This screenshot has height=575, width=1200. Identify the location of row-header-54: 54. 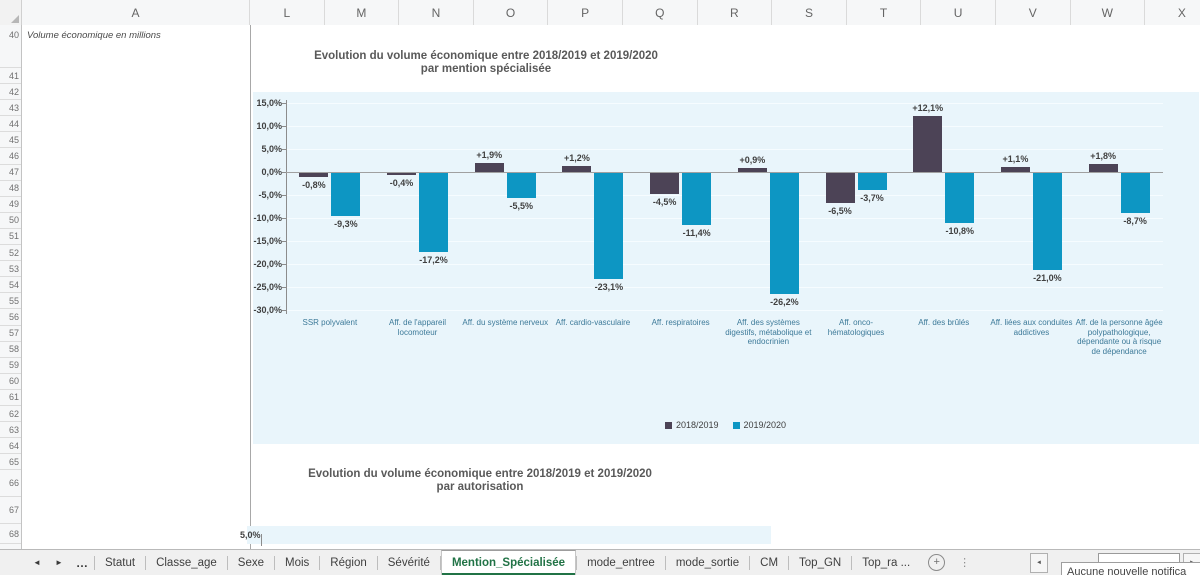
(10, 285).